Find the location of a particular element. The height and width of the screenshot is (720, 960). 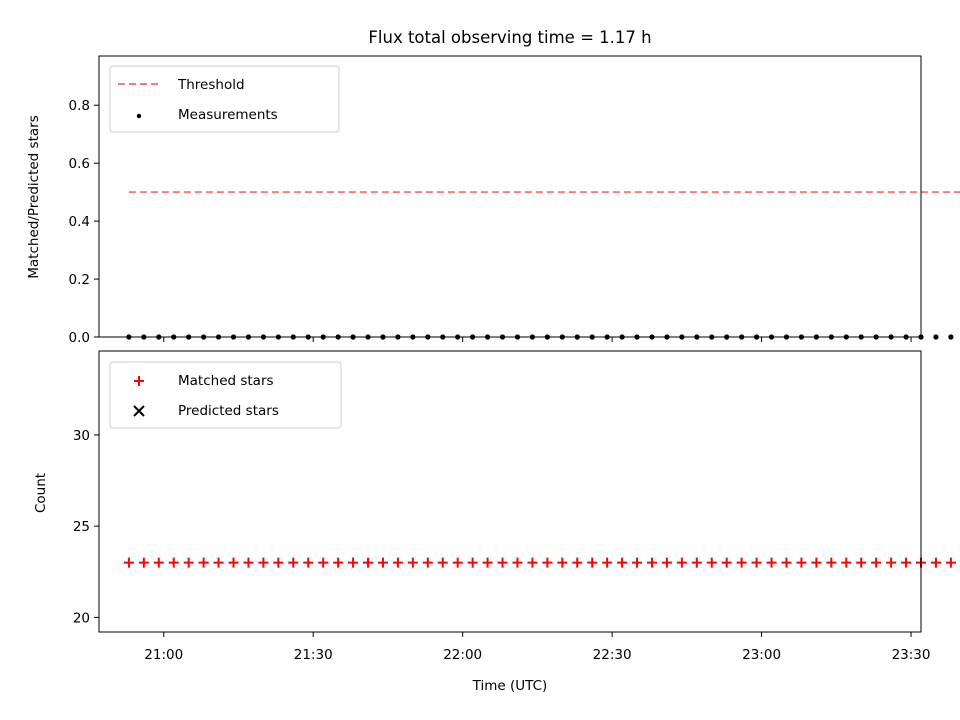

y-tick-label: 0.6 is located at coordinates (79, 164).